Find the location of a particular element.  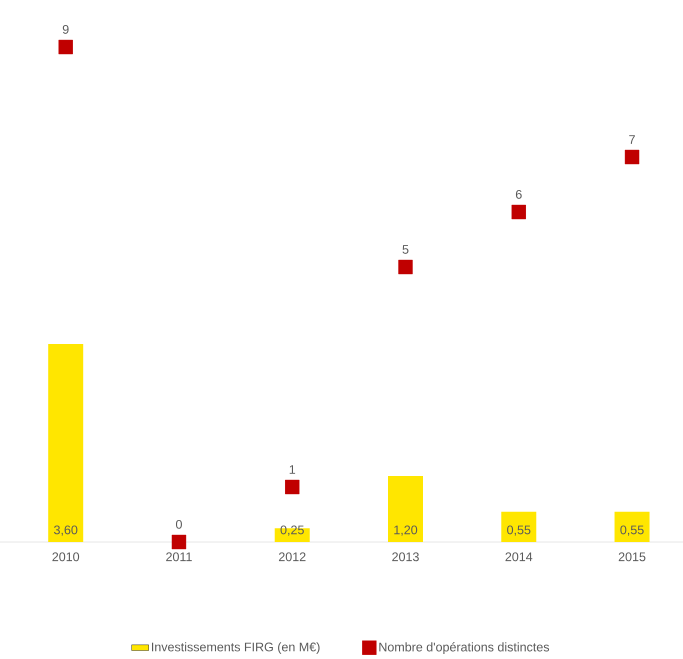

data-label: 1,20 is located at coordinates (406, 530).